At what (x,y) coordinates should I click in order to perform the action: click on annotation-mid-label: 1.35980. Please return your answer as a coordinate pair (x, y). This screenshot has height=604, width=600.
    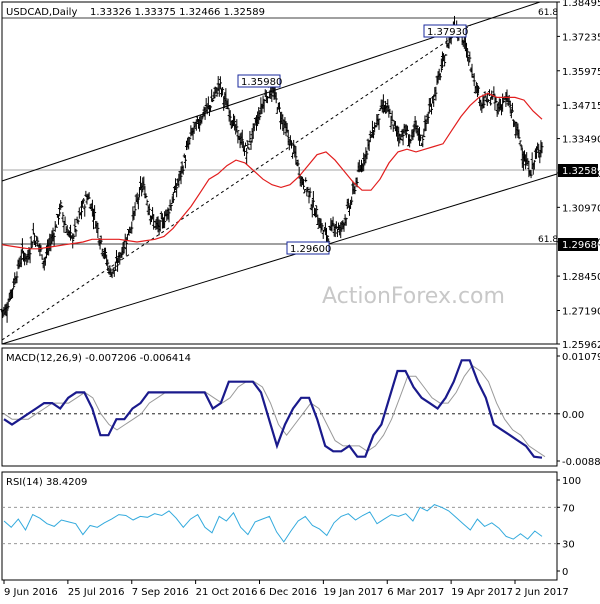
    Looking at the image, I should click on (261, 82).